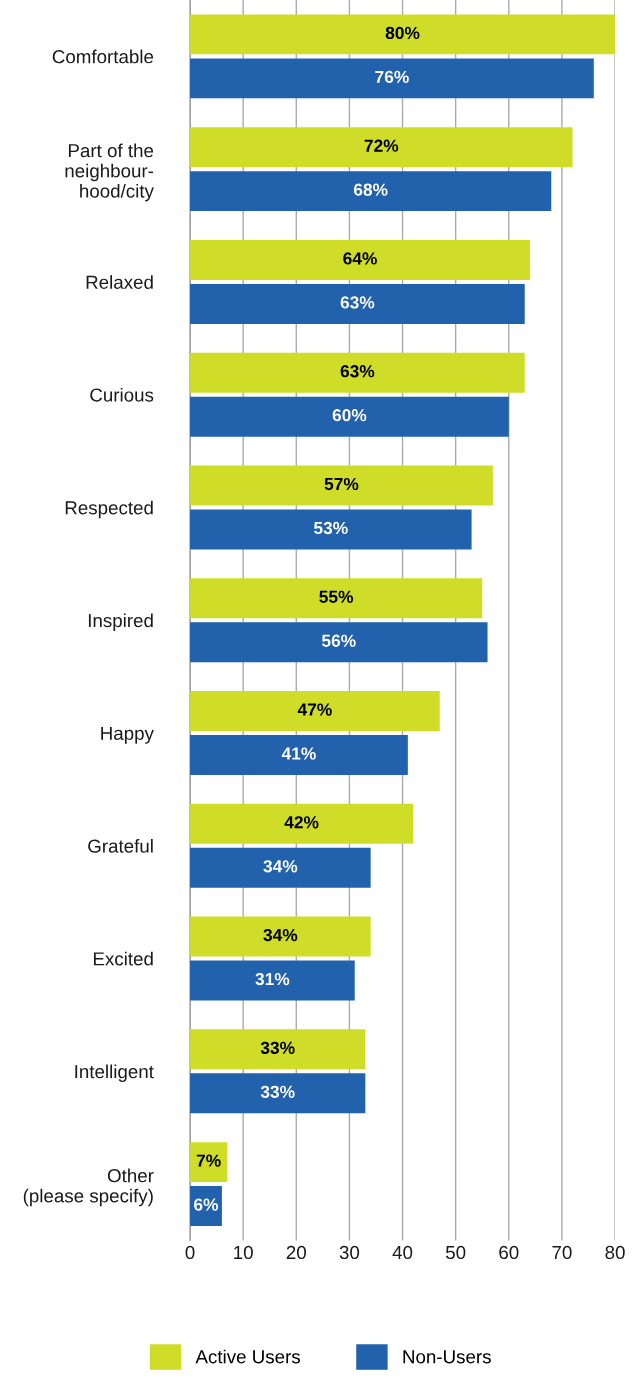 This screenshot has width=642, height=1386. What do you see at coordinates (114, 1073) in the screenshot?
I see `y-tick-label: Intelligent` at bounding box center [114, 1073].